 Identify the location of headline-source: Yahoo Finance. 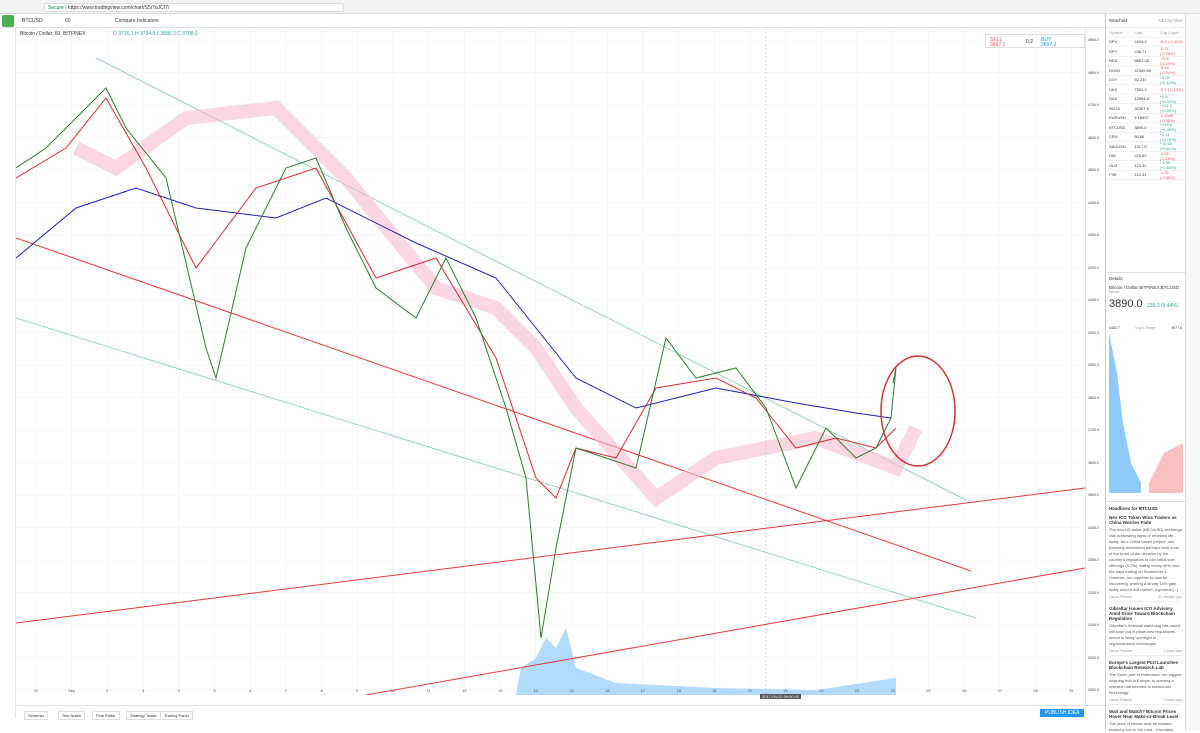
(1121, 597).